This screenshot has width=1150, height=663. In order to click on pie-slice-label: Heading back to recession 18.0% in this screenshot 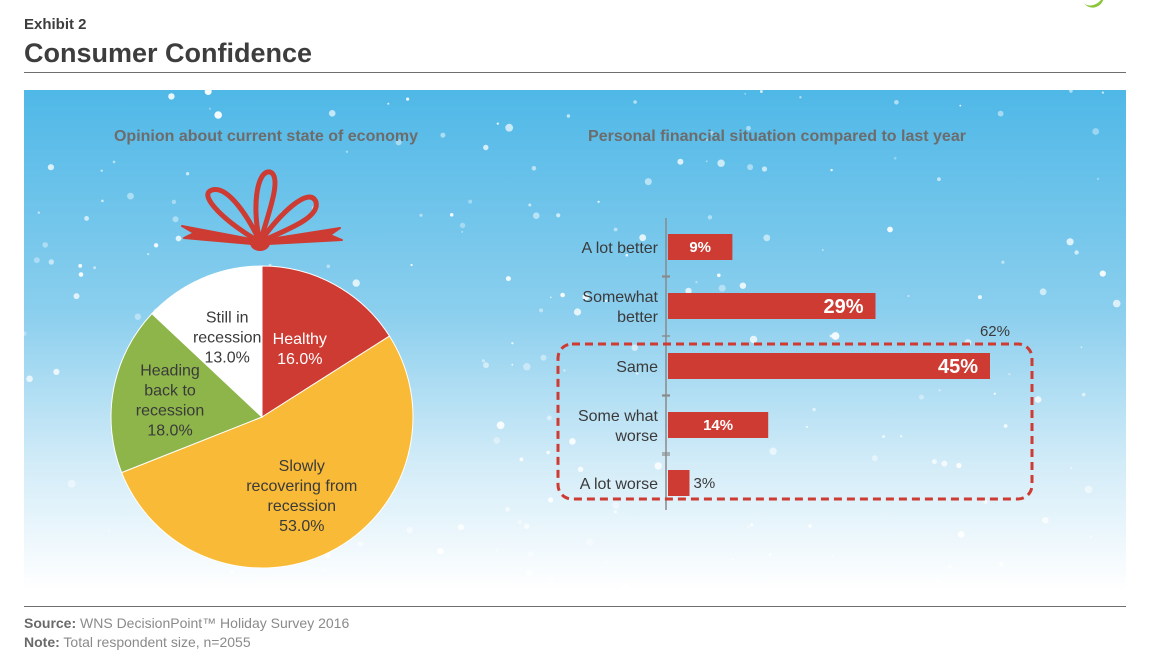, I will do `click(170, 401)`.